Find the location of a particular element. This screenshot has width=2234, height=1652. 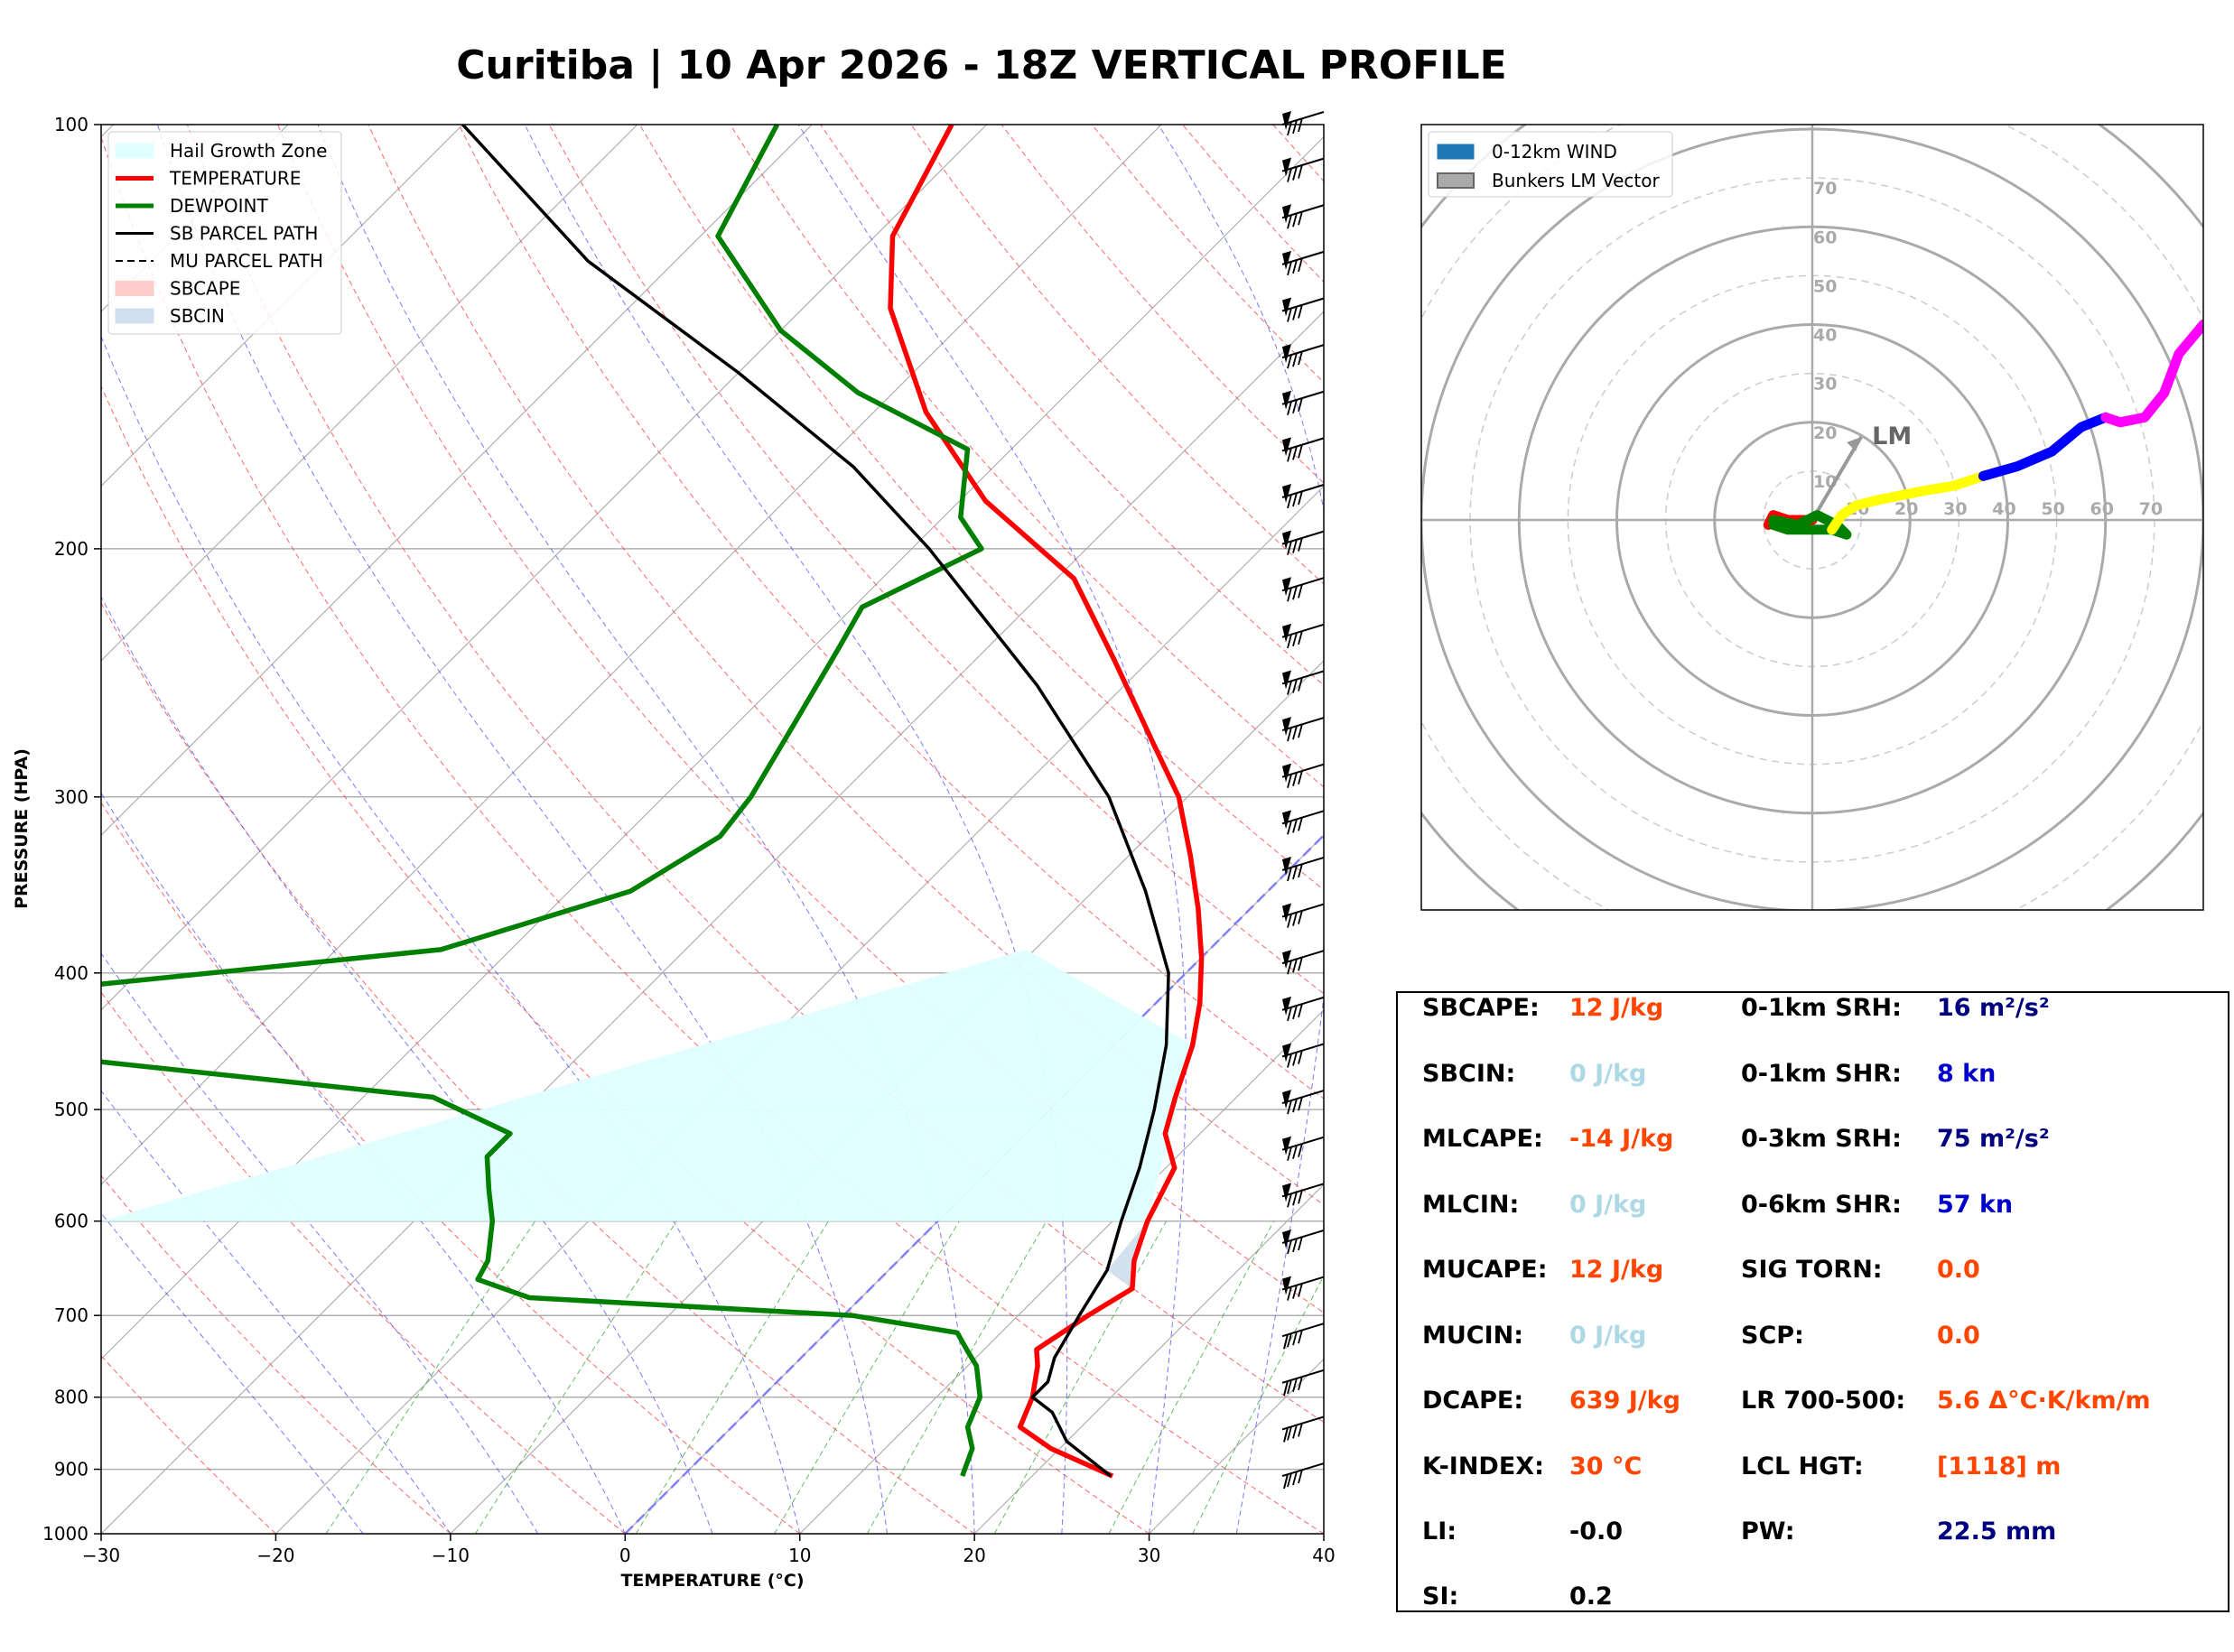

index-value: 8 kn is located at coordinates (1967, 1074).